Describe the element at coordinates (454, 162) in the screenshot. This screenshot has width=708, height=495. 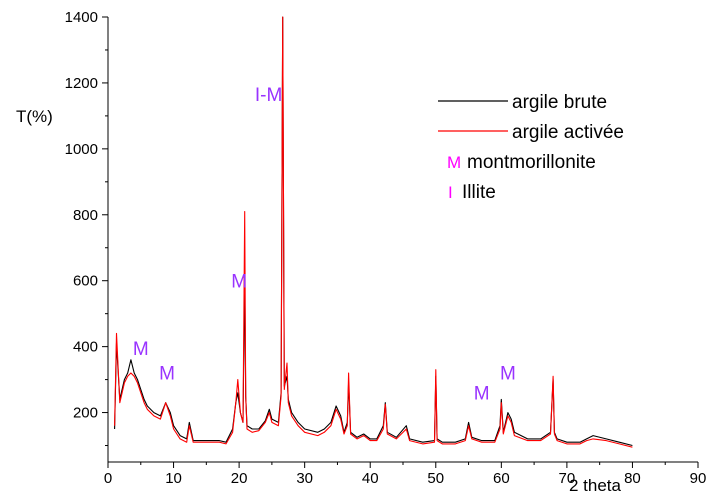
I see `legend-marker-montmorillonite: M` at that location.